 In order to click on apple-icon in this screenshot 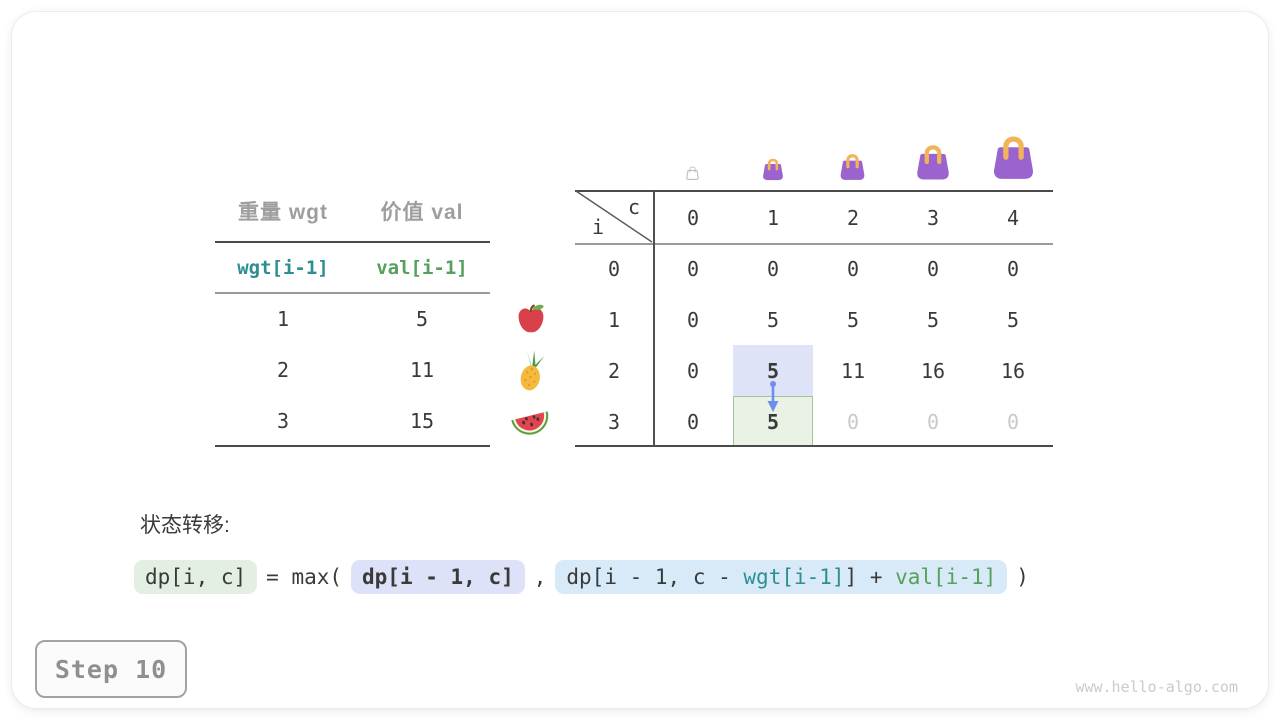, I will do `click(531, 318)`.